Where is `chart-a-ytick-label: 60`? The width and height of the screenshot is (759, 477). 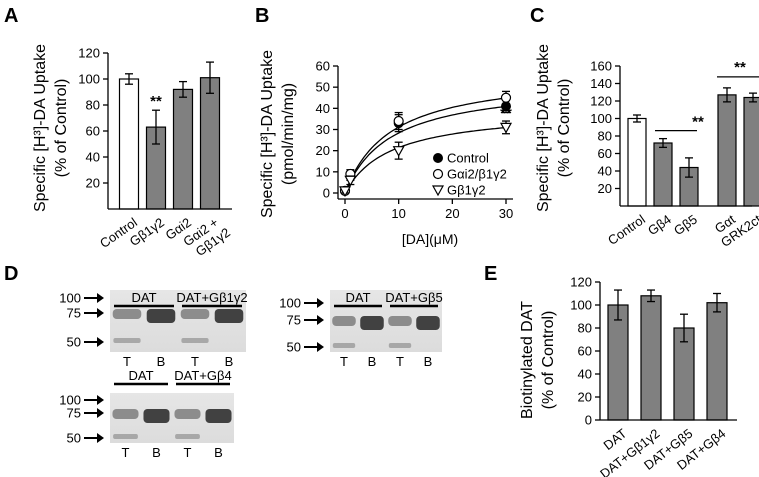 chart-a-ytick-label: 60 is located at coordinates (93, 131).